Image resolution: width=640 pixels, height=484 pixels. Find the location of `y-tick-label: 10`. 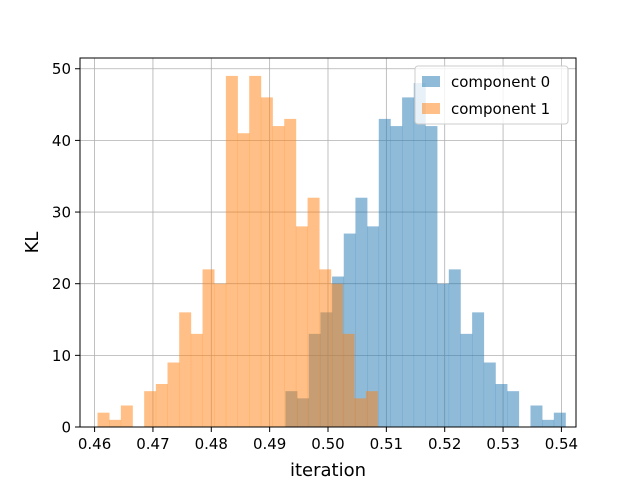

y-tick-label: 10 is located at coordinates (61, 356).